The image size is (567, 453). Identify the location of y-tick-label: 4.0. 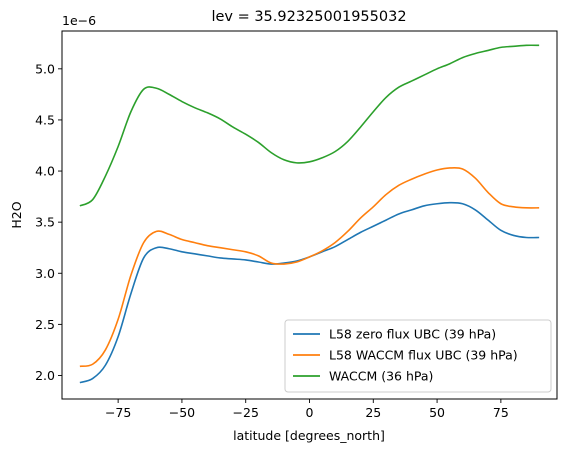
(45, 171).